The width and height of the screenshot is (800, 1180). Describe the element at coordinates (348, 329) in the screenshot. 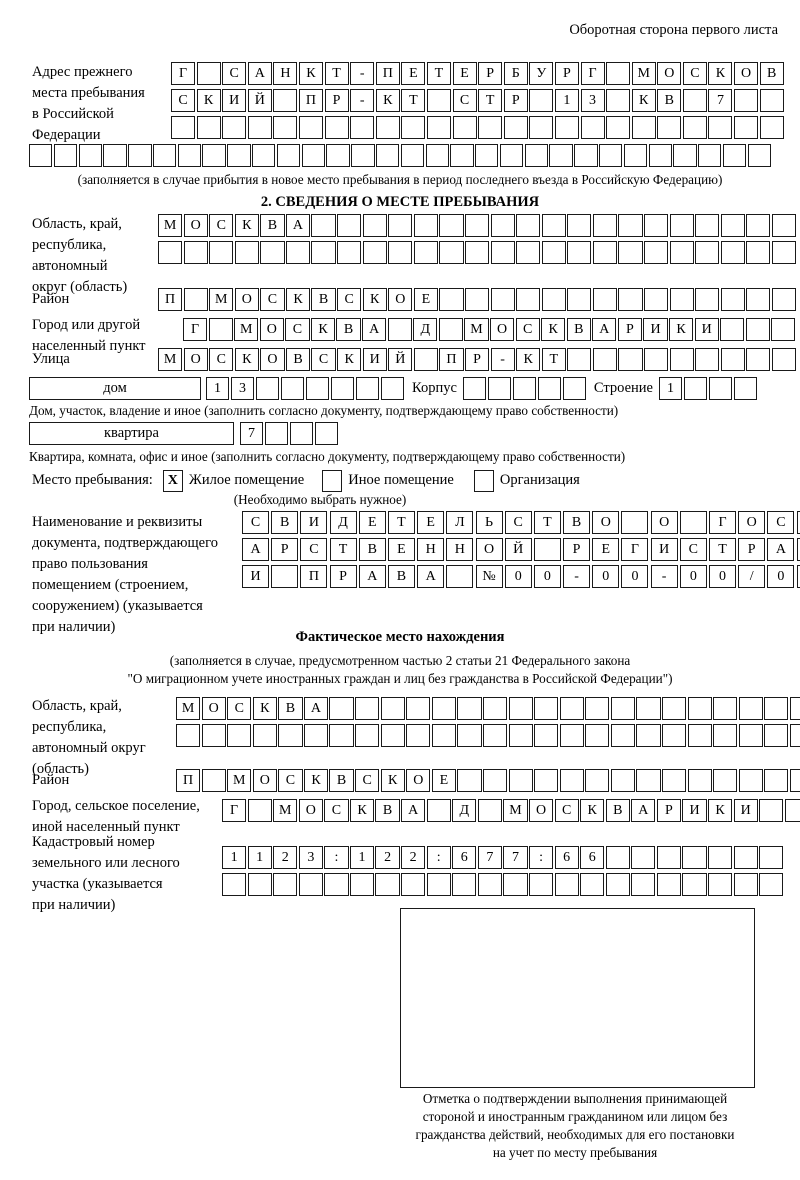

I see `section2-city-cell-7: В` at that location.